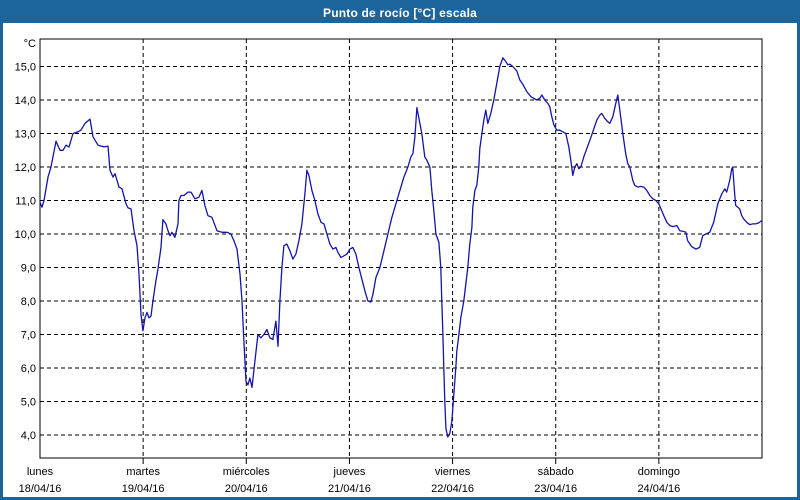 The height and width of the screenshot is (500, 800). What do you see at coordinates (25, 135) in the screenshot?
I see `y-tick-label: 13,0` at bounding box center [25, 135].